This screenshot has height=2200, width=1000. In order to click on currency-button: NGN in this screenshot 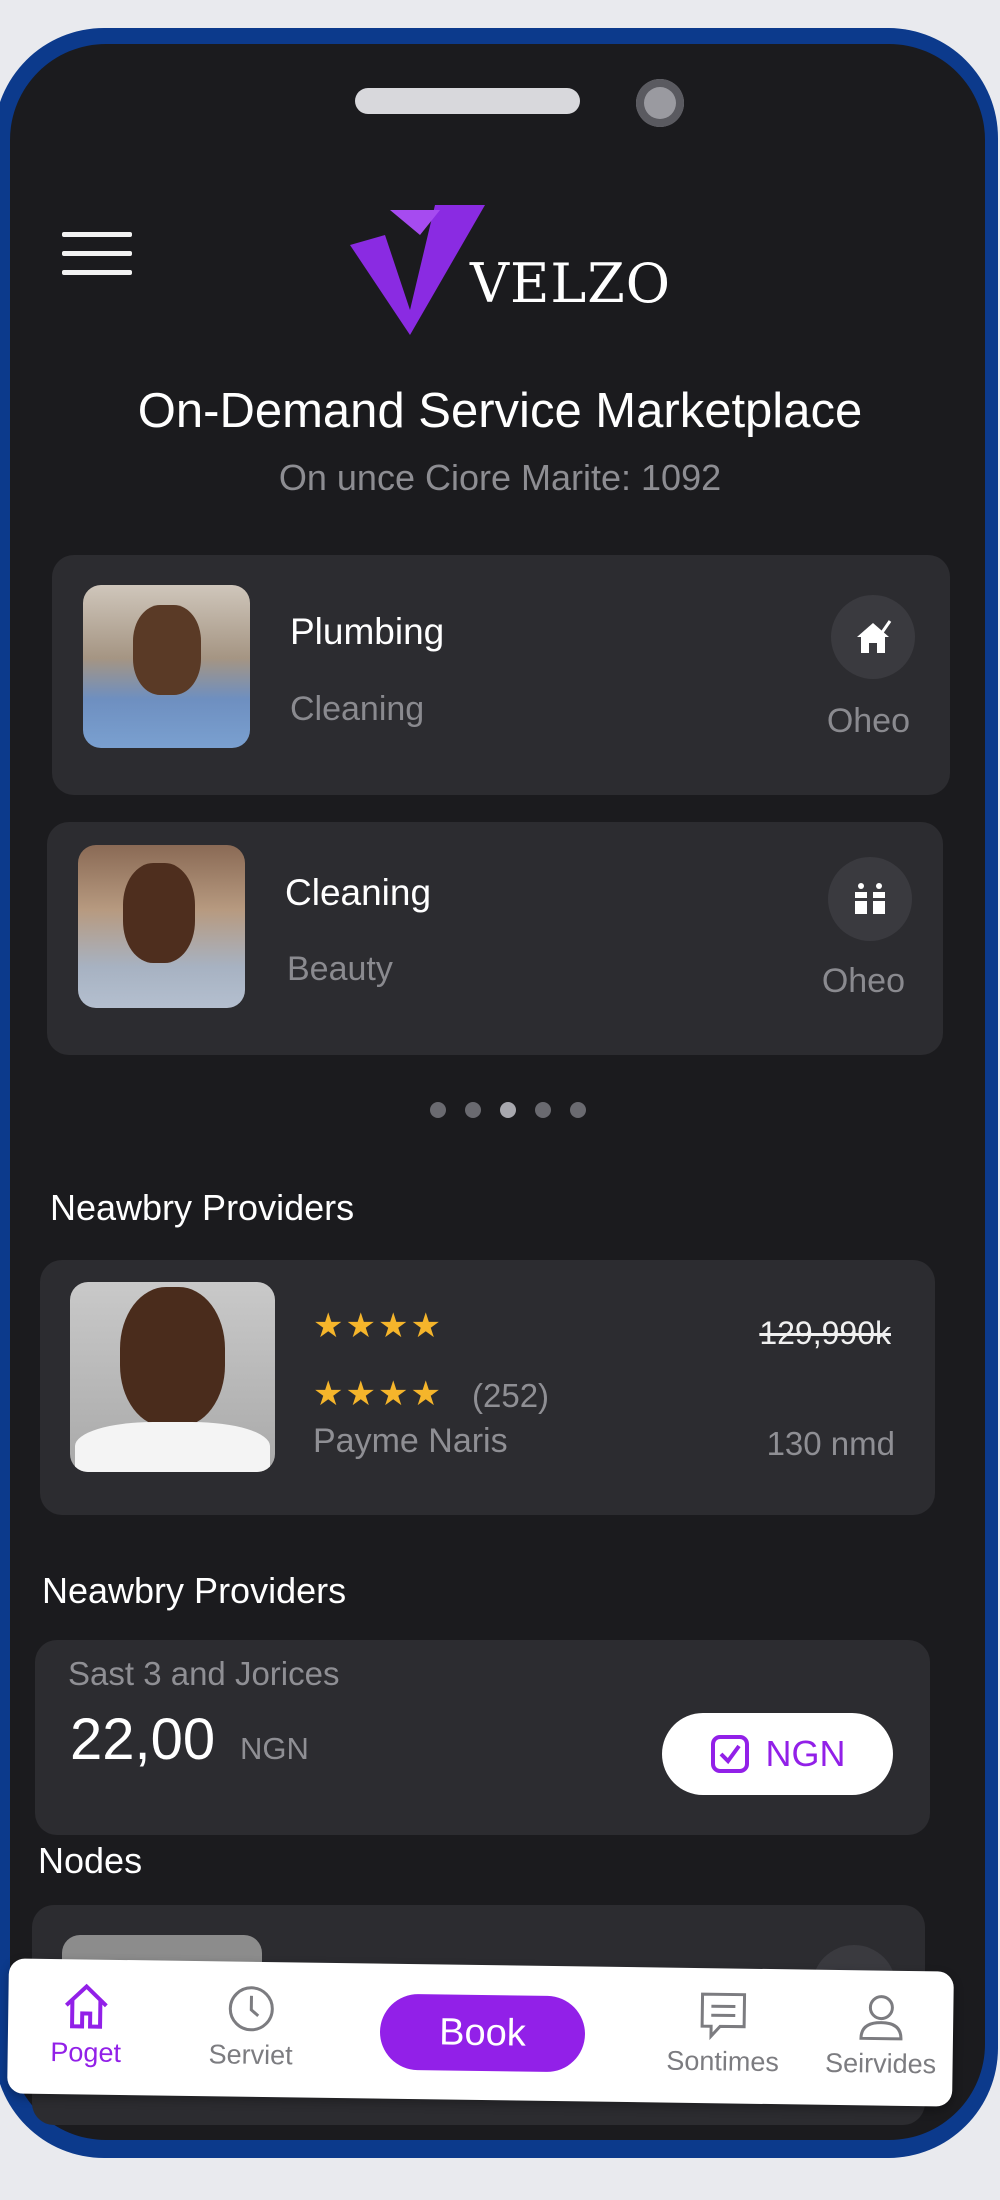, I will do `click(777, 1754)`.